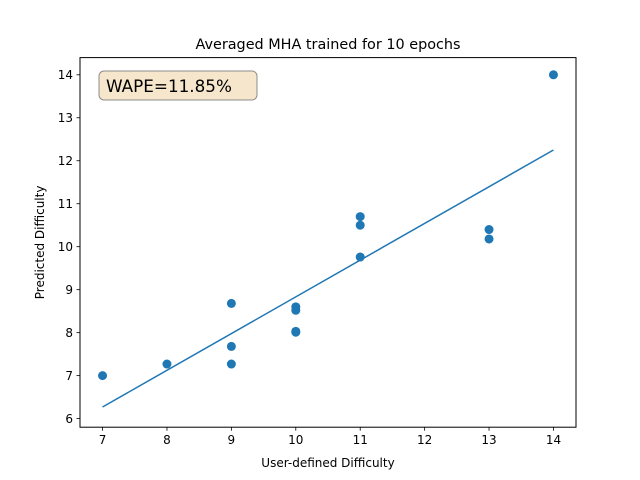  What do you see at coordinates (69, 419) in the screenshot?
I see `y-tick-label: 6` at bounding box center [69, 419].